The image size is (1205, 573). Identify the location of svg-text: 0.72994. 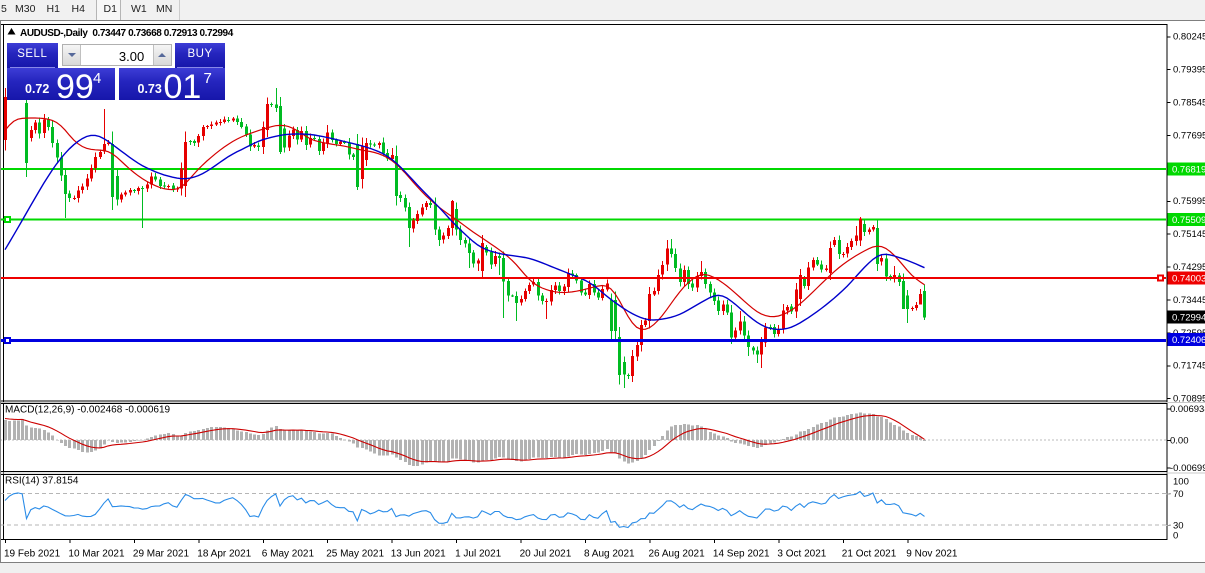
(1188, 317).